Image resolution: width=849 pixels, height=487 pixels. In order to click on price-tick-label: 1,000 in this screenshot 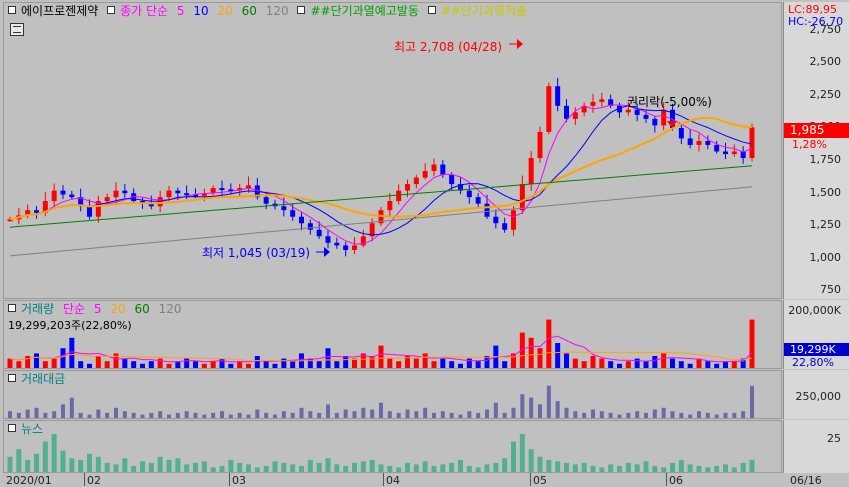, I will do `click(825, 257)`.